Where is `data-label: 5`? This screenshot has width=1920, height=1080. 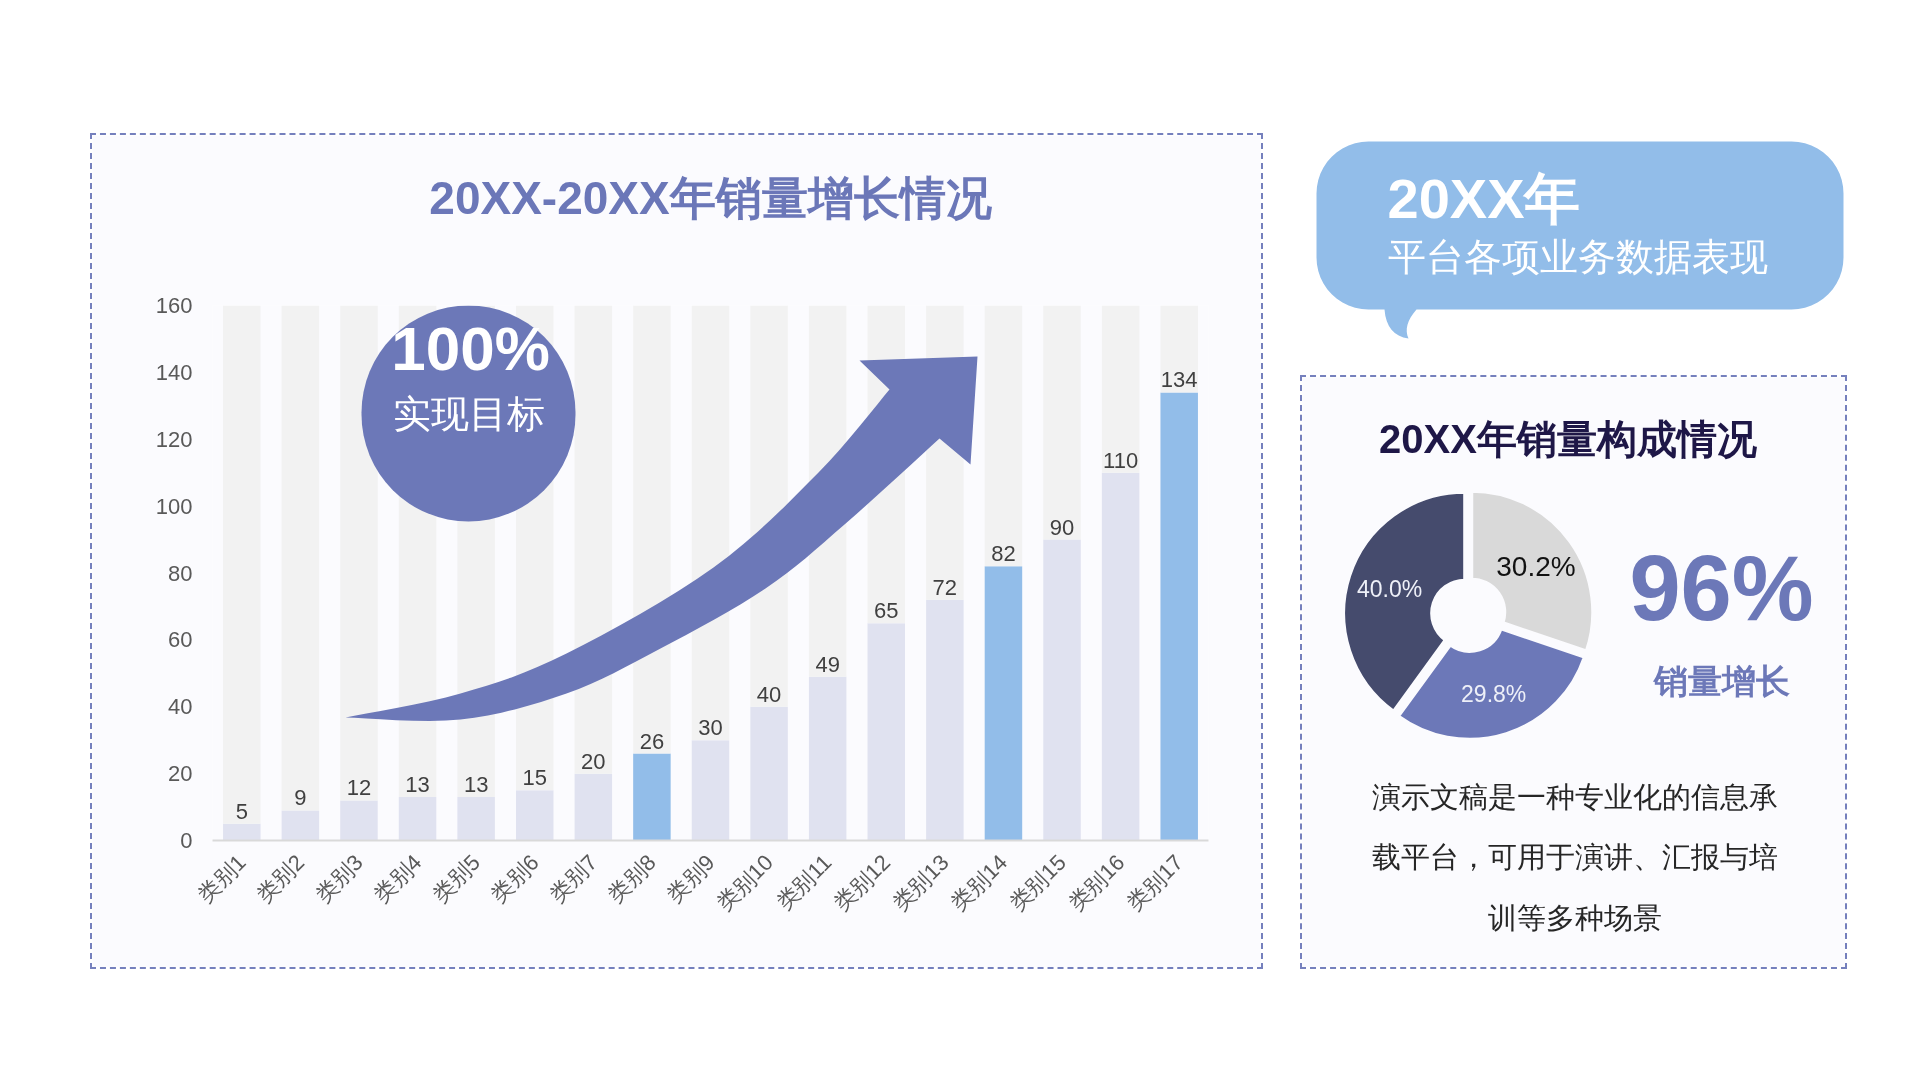 data-label: 5 is located at coordinates (241, 811).